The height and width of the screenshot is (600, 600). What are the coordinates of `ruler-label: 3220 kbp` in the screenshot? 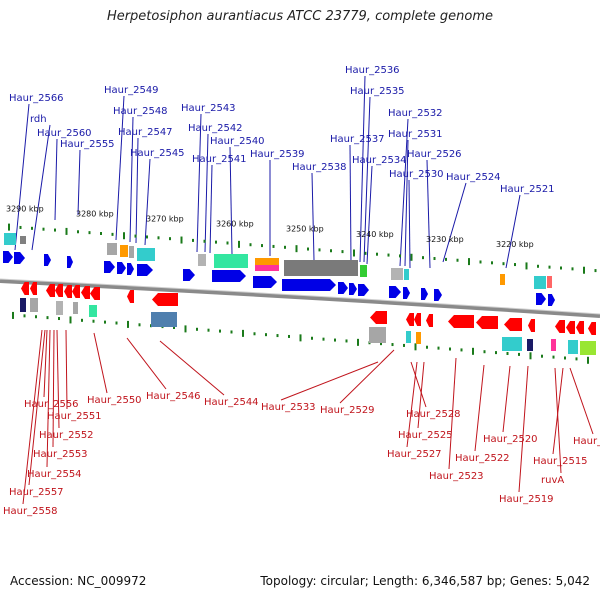 It's located at (515, 244).